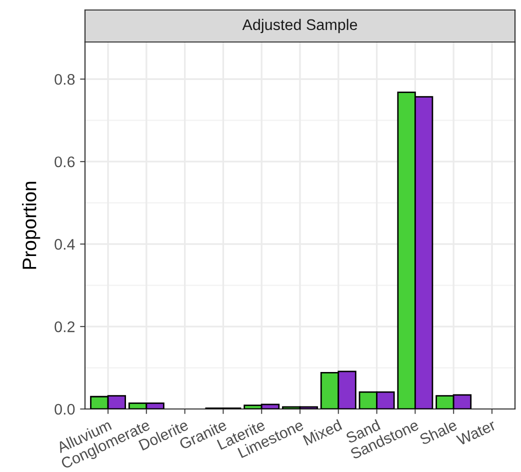  I want to click on y-tick-label: 0.2, so click(64, 326).